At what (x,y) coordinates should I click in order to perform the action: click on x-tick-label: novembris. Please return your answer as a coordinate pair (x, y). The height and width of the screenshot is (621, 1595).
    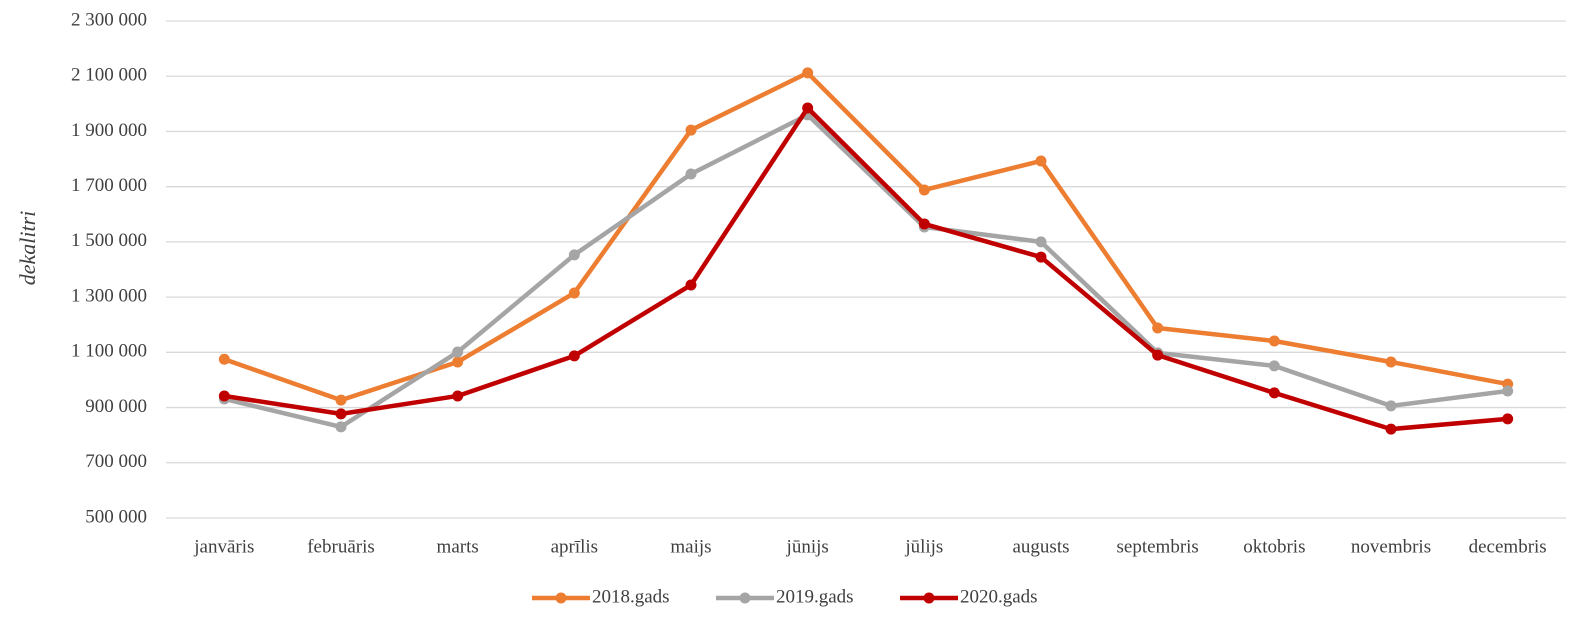
    Looking at the image, I should click on (1391, 546).